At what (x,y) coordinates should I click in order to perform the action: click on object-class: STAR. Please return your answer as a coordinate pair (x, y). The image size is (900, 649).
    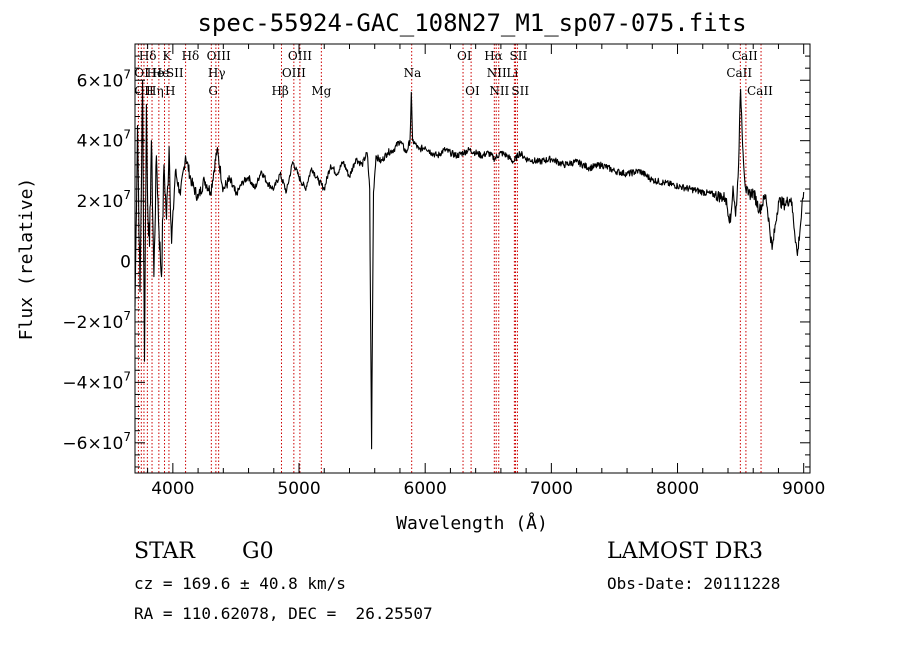
    Looking at the image, I should click on (164, 551).